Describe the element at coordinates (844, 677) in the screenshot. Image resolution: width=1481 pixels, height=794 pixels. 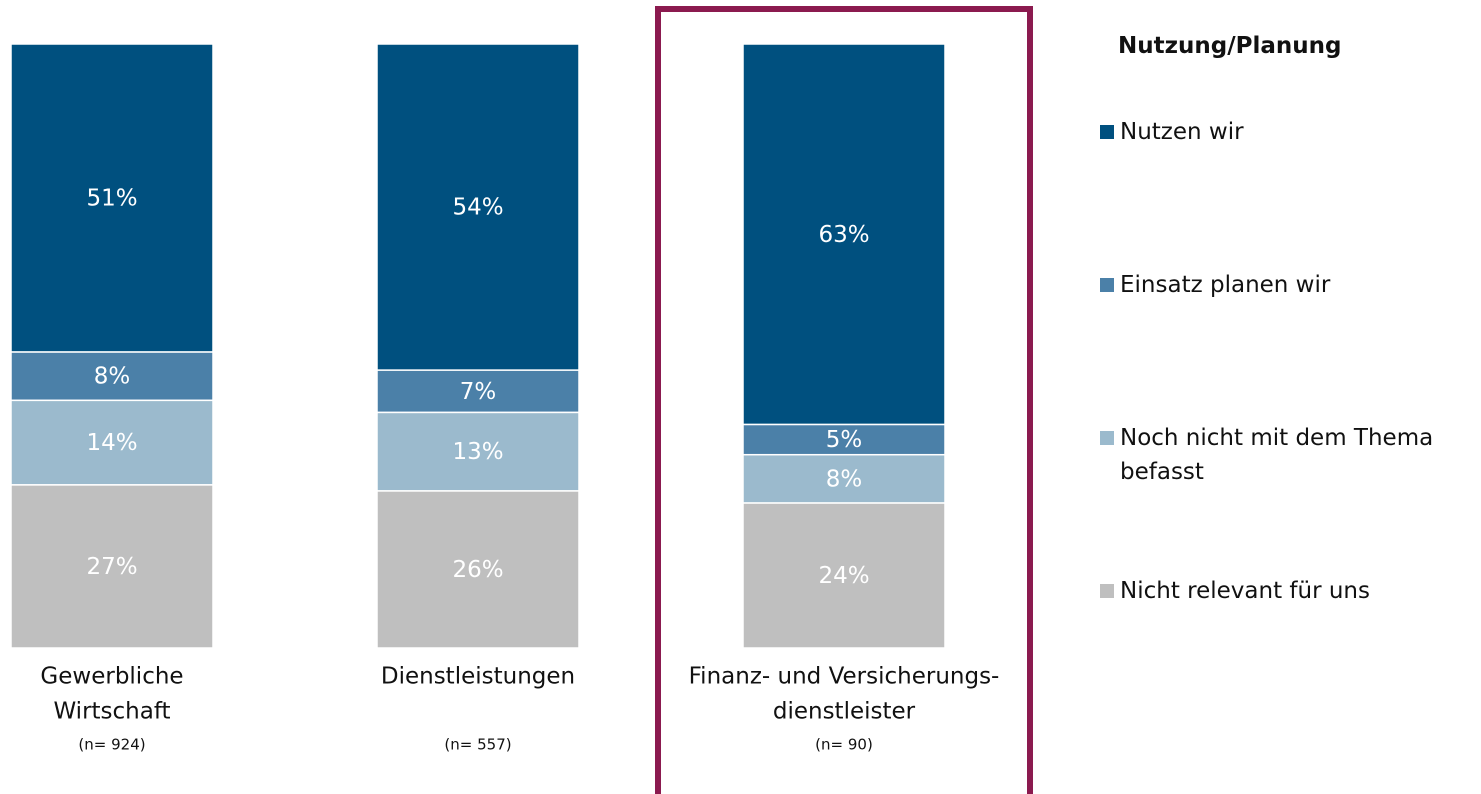
I see `category-label: Finanz- und Versicherungs-` at that location.